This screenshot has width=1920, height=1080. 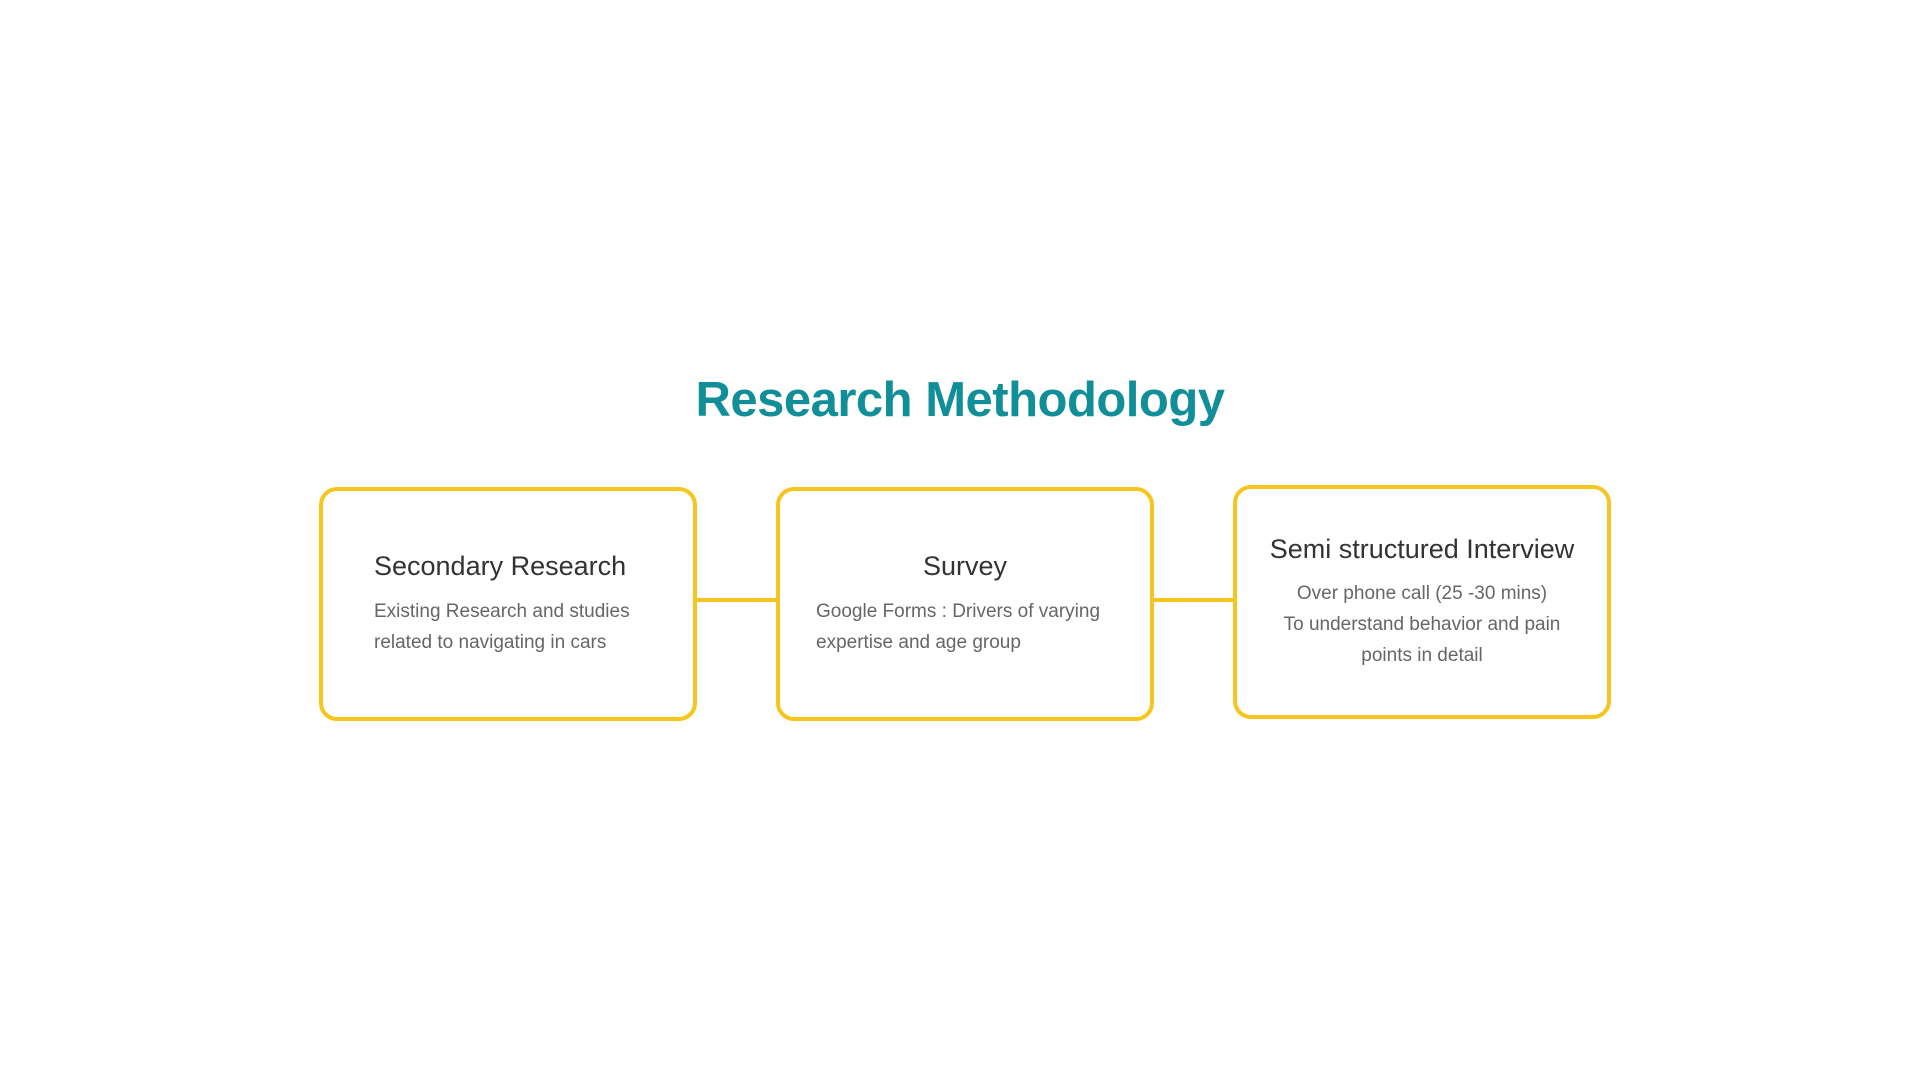 What do you see at coordinates (502, 611) in the screenshot?
I see `description-line: Existing Research and studies` at bounding box center [502, 611].